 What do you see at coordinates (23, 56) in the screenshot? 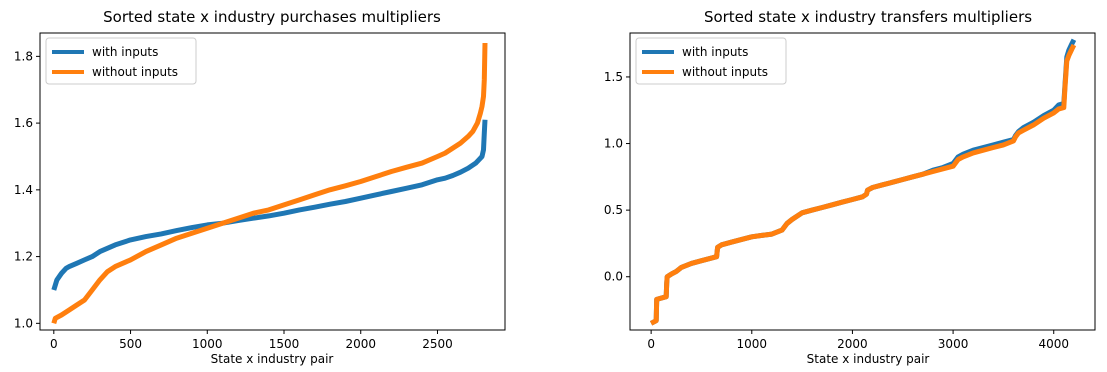
I see `y-tick-label: 1.8` at bounding box center [23, 56].